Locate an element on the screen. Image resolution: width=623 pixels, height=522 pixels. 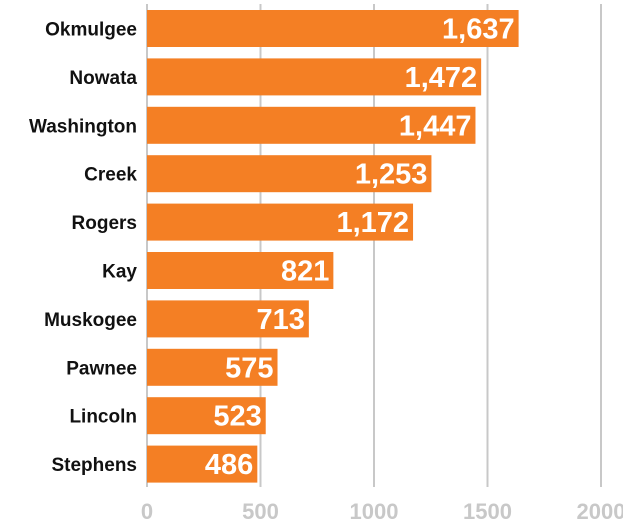
bar-lincoln is located at coordinates (206, 416).